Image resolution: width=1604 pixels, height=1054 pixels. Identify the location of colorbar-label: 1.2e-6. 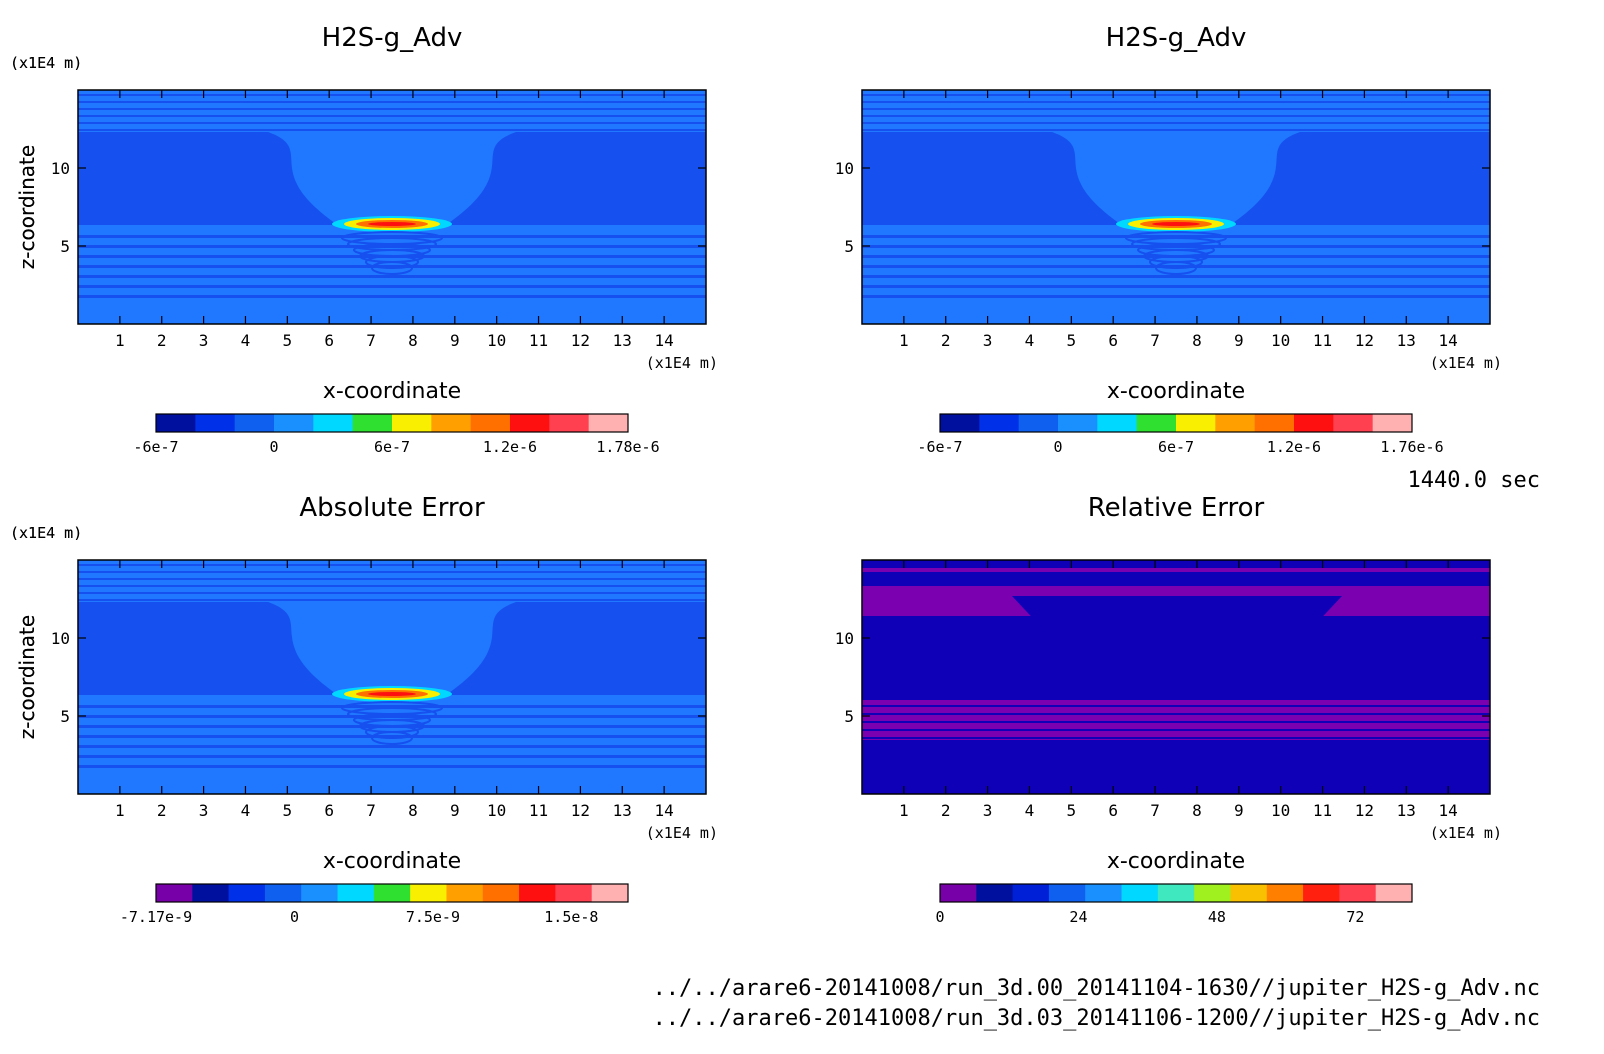
(1294, 447).